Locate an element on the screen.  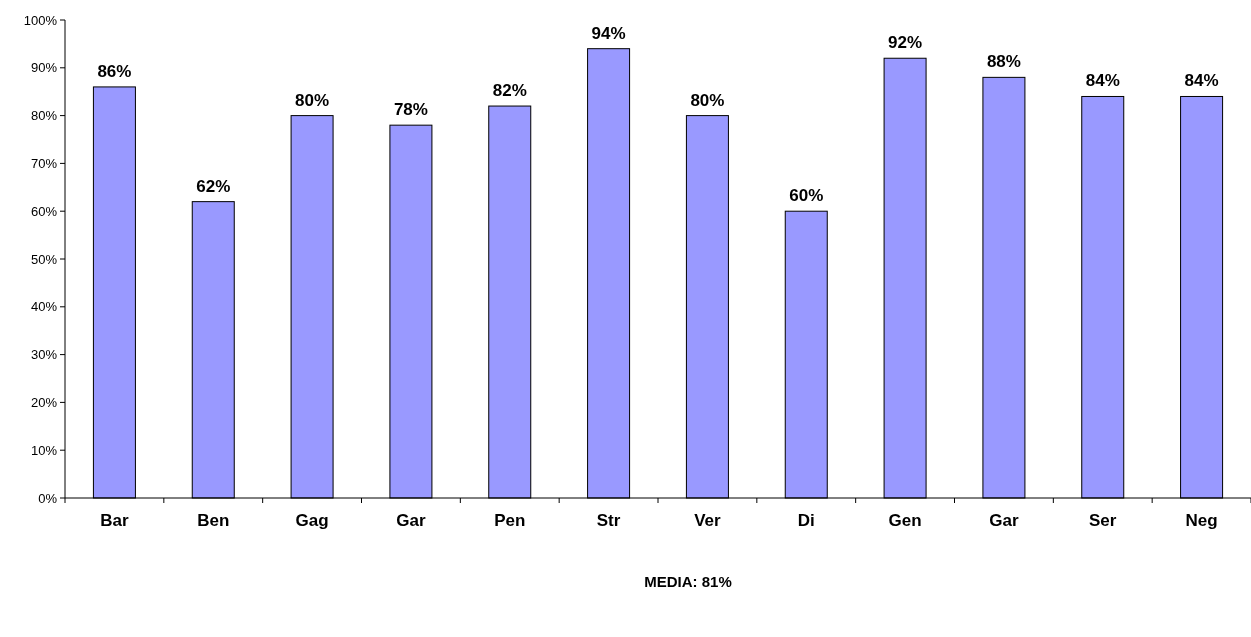
y-tick-label: 70% is located at coordinates (44, 163).